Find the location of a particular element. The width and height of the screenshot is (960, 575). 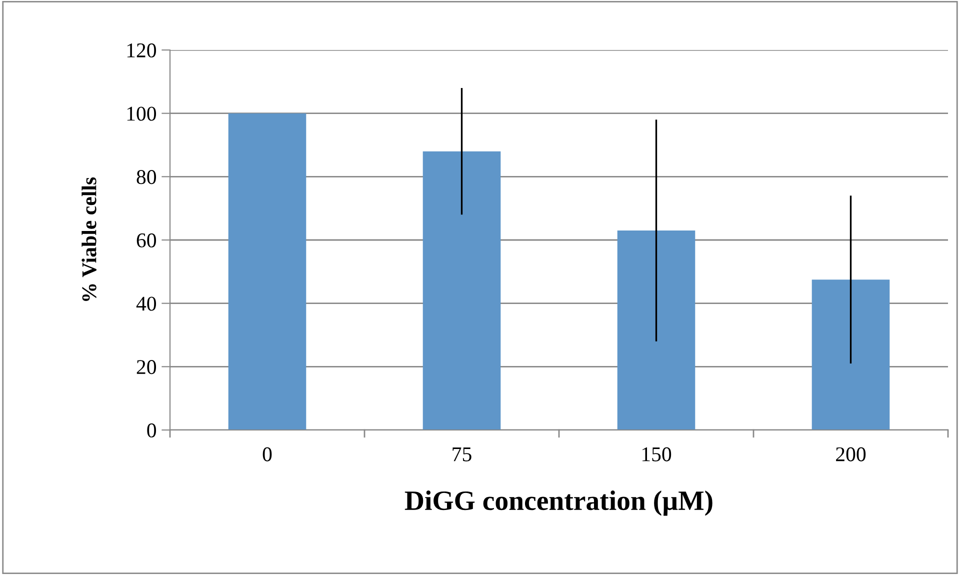

x-tick-label: 150 is located at coordinates (657, 454).